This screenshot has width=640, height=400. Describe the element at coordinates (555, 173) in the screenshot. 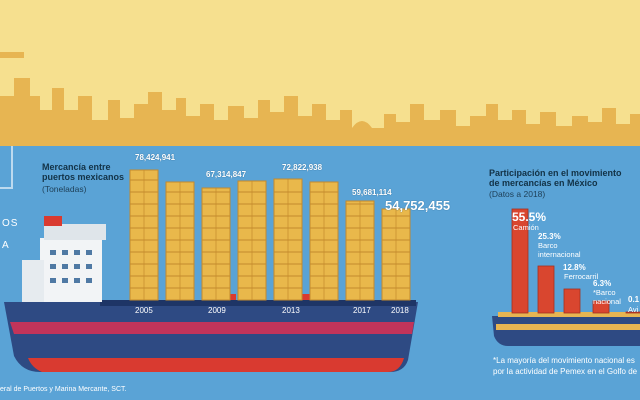

I see `right-chart-title-line1: Participación en el movimiento` at that location.